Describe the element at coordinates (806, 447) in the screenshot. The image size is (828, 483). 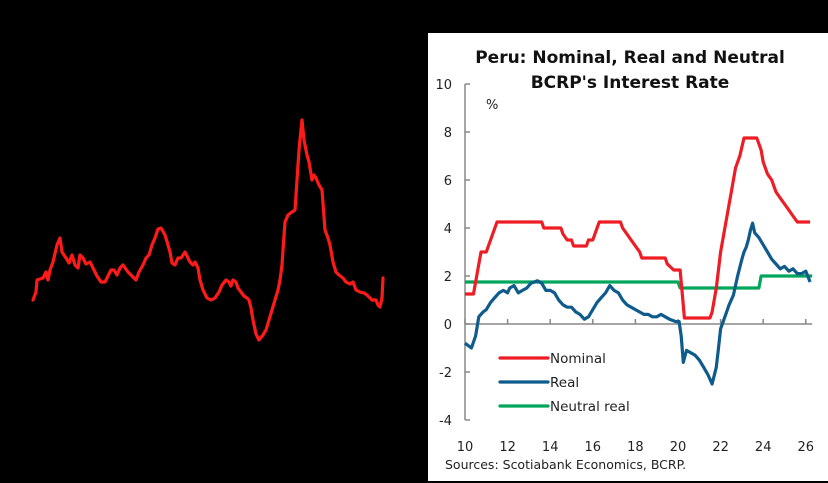
I see `x-tick-label: 26` at that location.